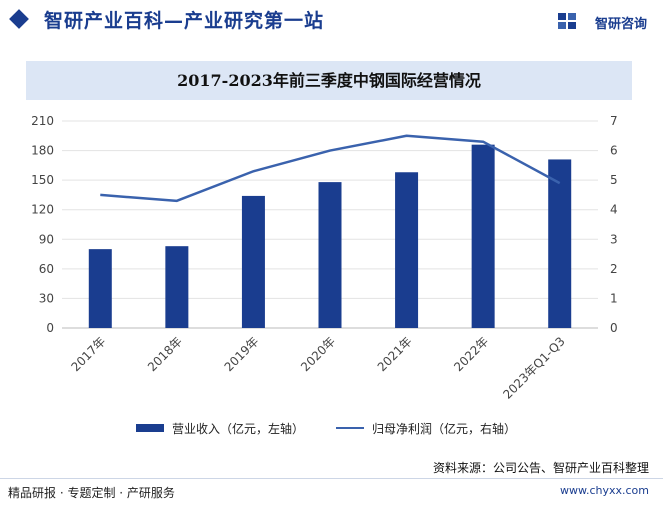 The width and height of the screenshot is (663, 512). What do you see at coordinates (614, 180) in the screenshot?
I see `y-right-tick-label: 5` at bounding box center [614, 180].